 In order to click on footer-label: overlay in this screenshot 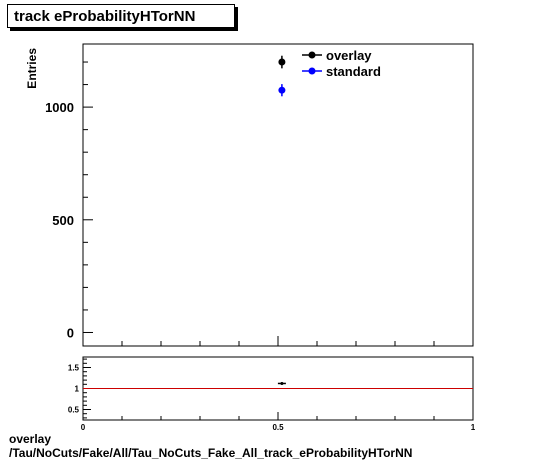, I will do `click(30, 439)`.